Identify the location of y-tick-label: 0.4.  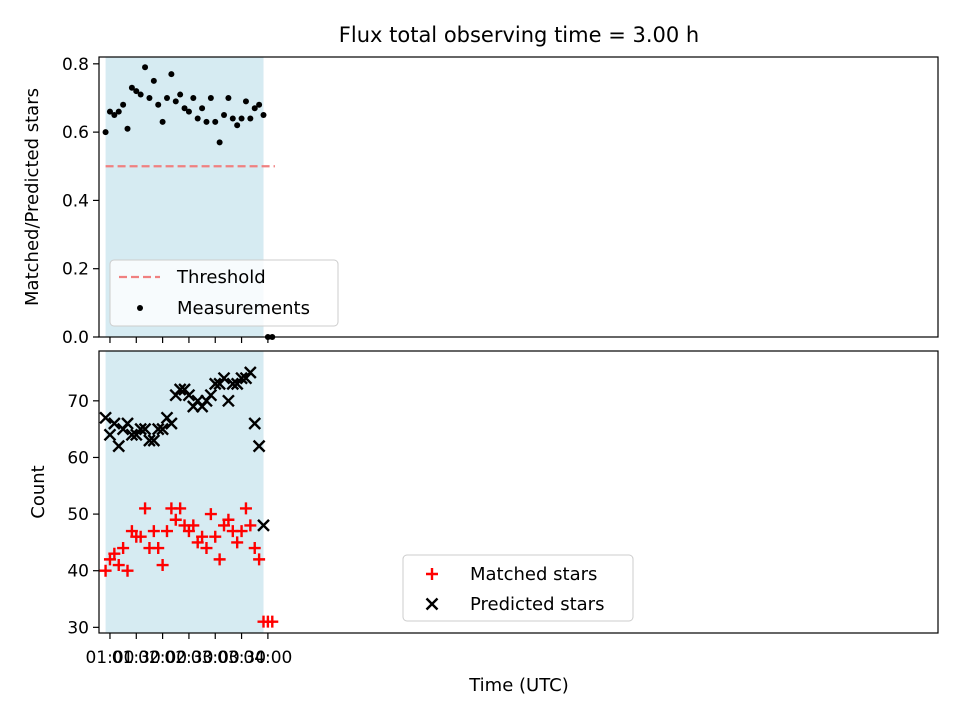
(75, 201).